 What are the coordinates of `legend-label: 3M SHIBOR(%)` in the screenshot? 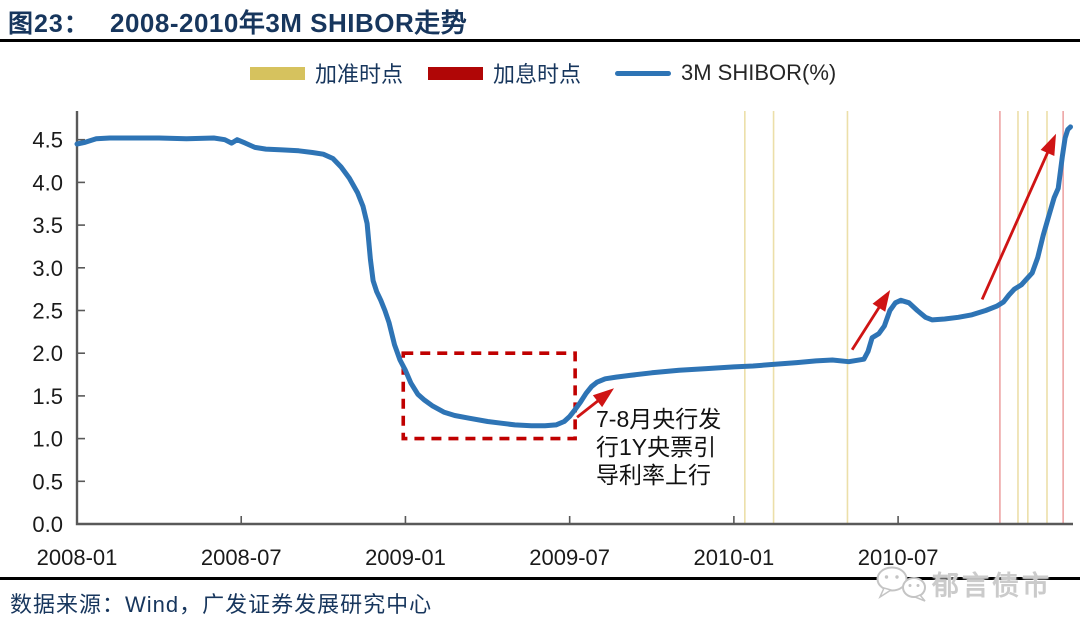 It's located at (759, 72).